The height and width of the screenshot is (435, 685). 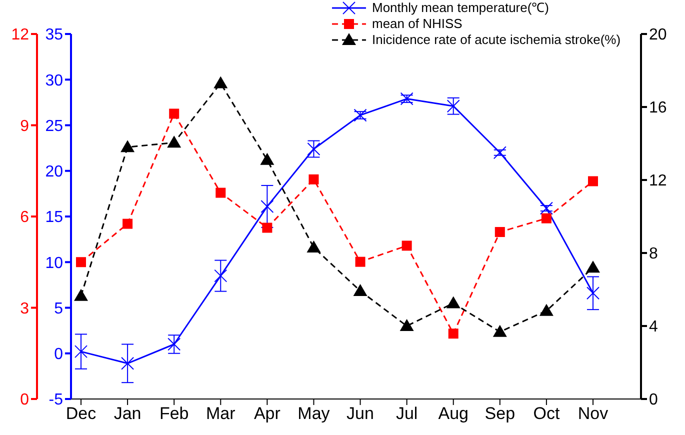 What do you see at coordinates (496, 40) in the screenshot?
I see `legend-label: Inicidence rate of acute ischemia stroke(%)` at bounding box center [496, 40].